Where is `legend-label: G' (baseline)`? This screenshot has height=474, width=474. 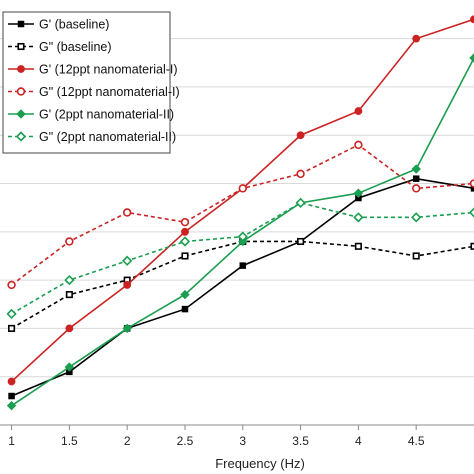
legend-label: G' (baseline) is located at coordinates (74, 25).